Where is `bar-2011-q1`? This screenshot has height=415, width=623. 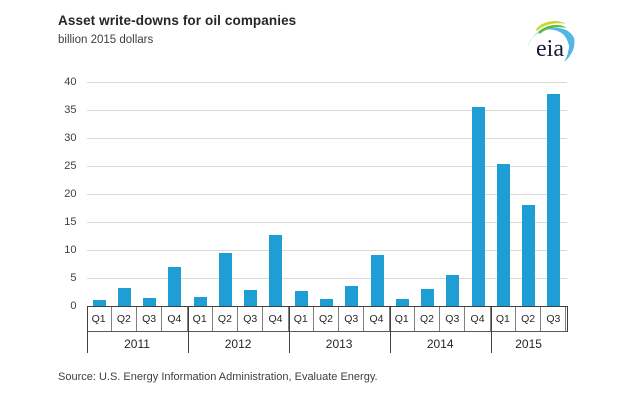
bar-2011-q1 is located at coordinates (99, 302).